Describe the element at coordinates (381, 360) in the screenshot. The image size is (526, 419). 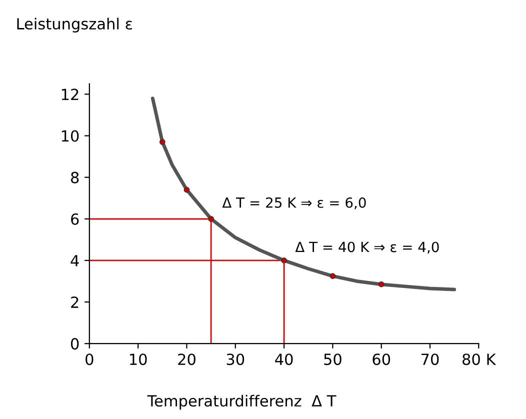
I see `x-tick-label: 60` at that location.